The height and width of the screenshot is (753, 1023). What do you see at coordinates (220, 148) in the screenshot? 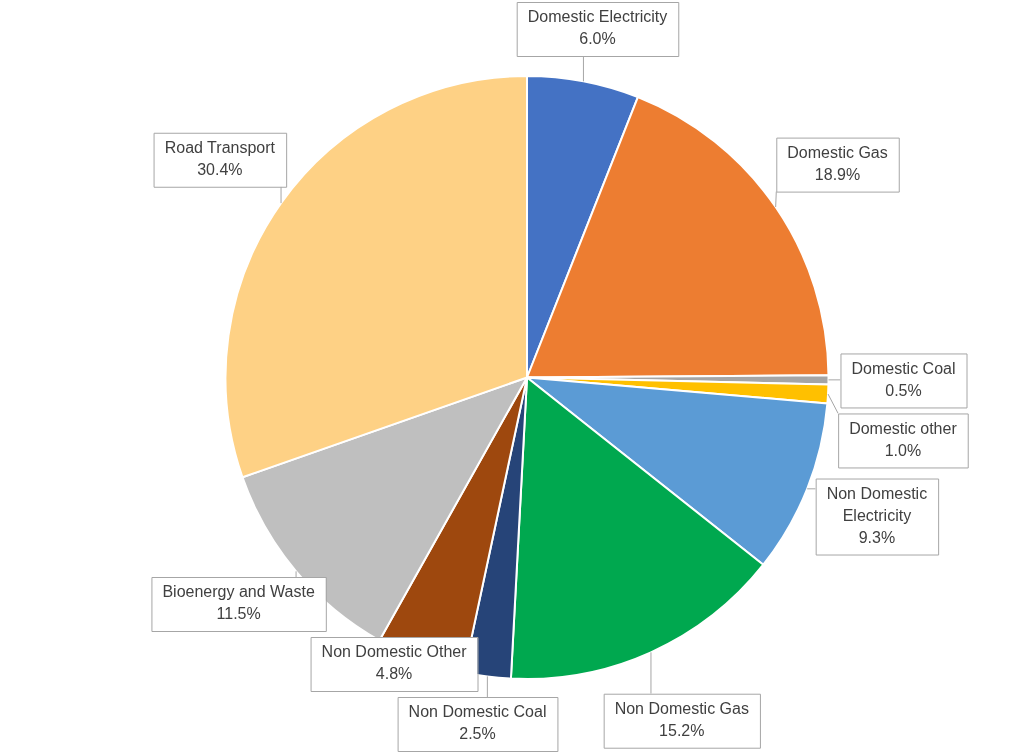
I see `slice-label: Road Transport` at bounding box center [220, 148].